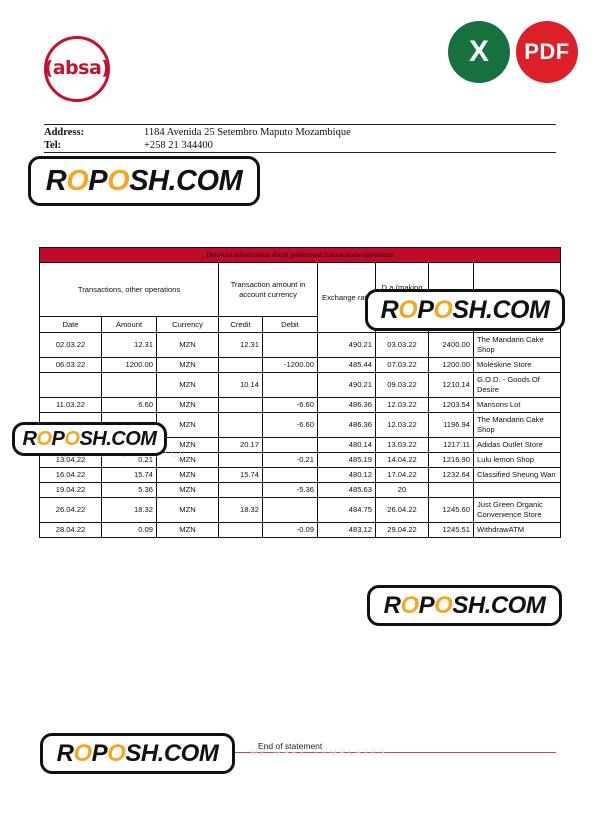 This screenshot has width=600, height=833. I want to click on export-buttons: X PDF, so click(513, 52).